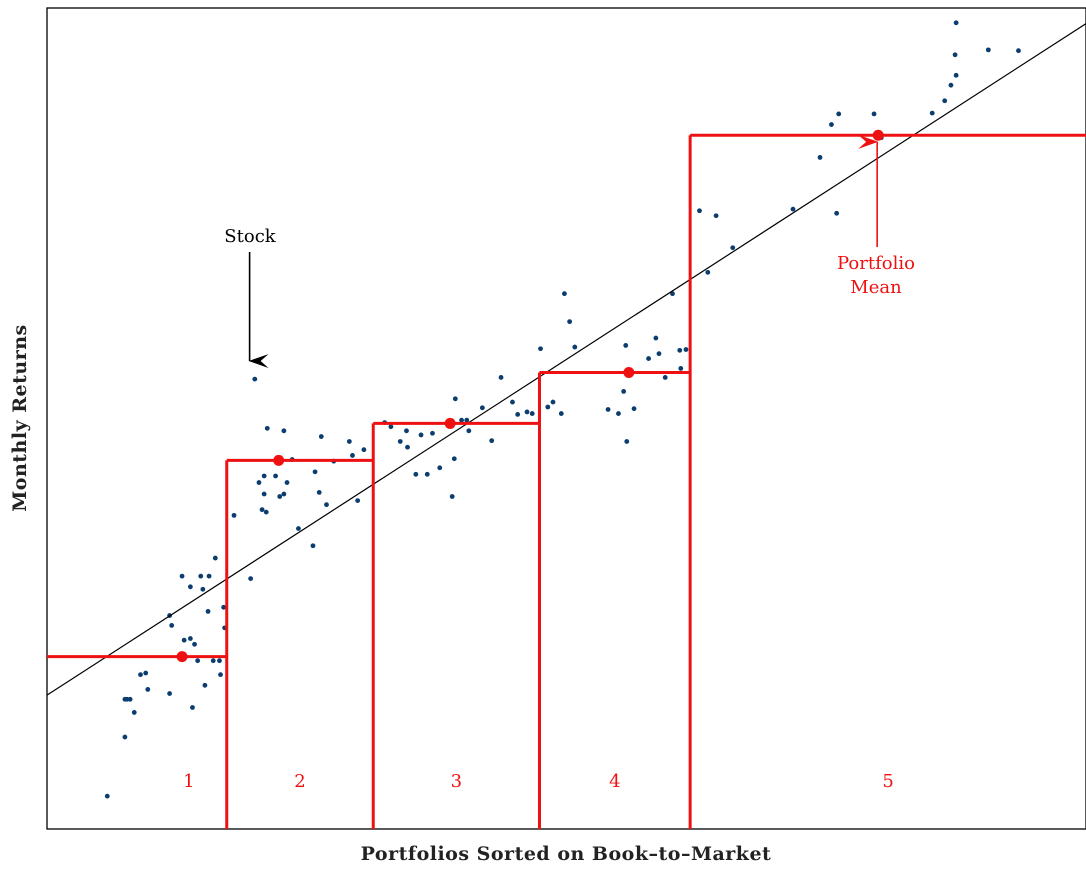 Image resolution: width=1086 pixels, height=869 pixels. I want to click on portfolio-labels: 1 2 3 4 5, so click(538, 781).